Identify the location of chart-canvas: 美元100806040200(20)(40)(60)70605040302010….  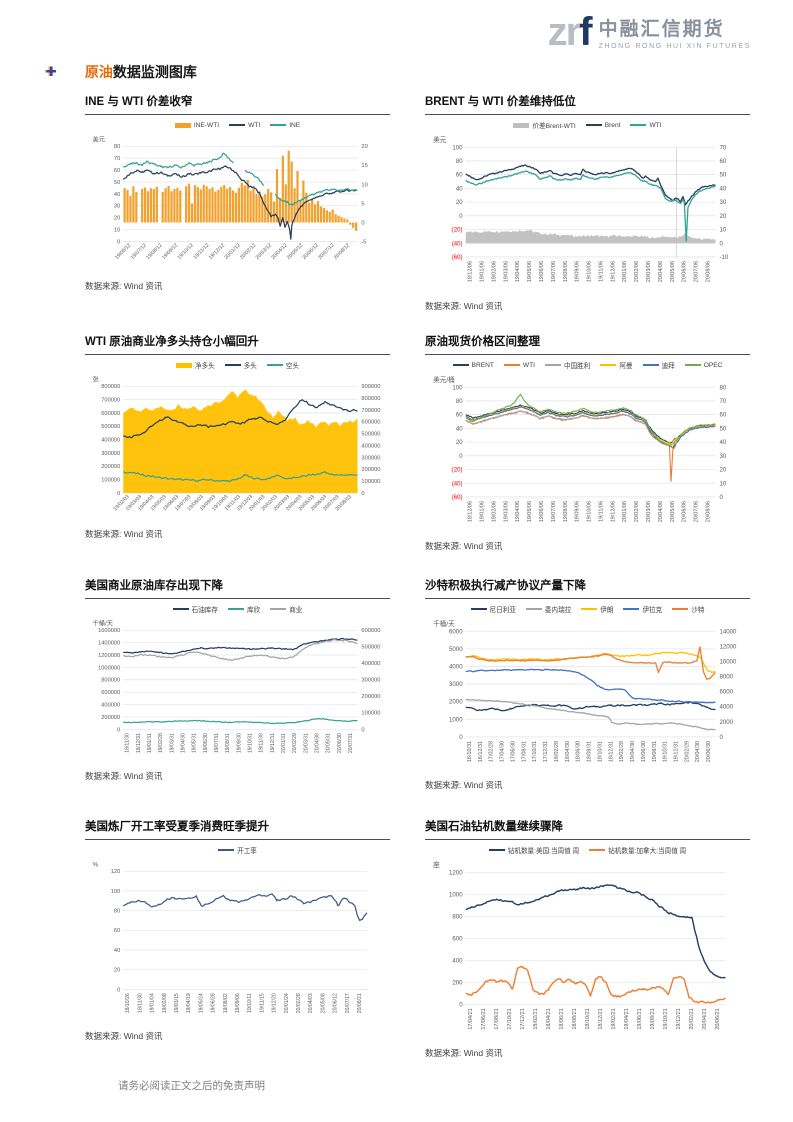
(581, 208).